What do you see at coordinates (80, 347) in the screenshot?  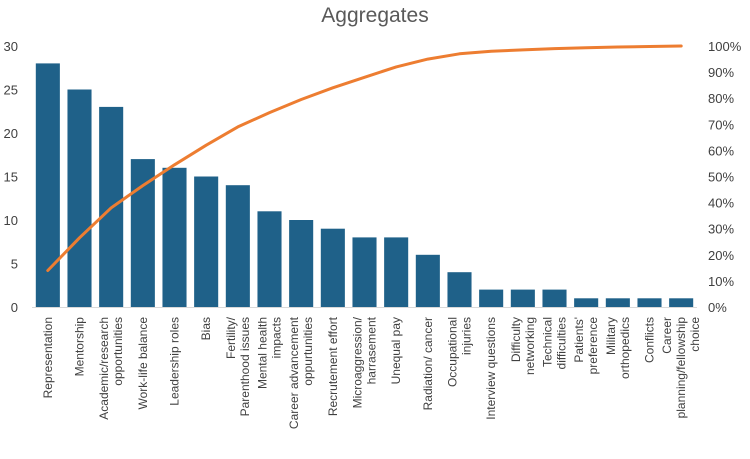 I see `x-tick-label: Mentorship` at bounding box center [80, 347].